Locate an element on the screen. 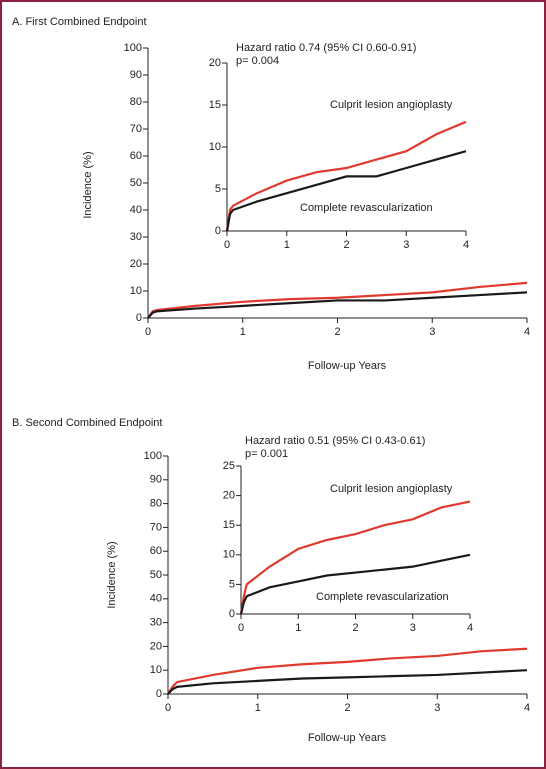 The width and height of the screenshot is (546, 769). annotation: p= 0.004 is located at coordinates (257, 61).